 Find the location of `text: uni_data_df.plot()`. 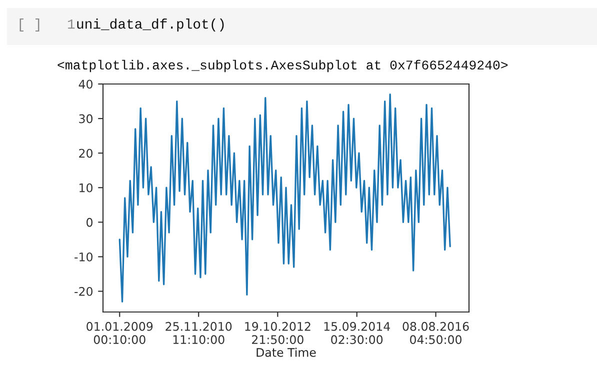

text: uni_data_df.plot() is located at coordinates (150, 25).